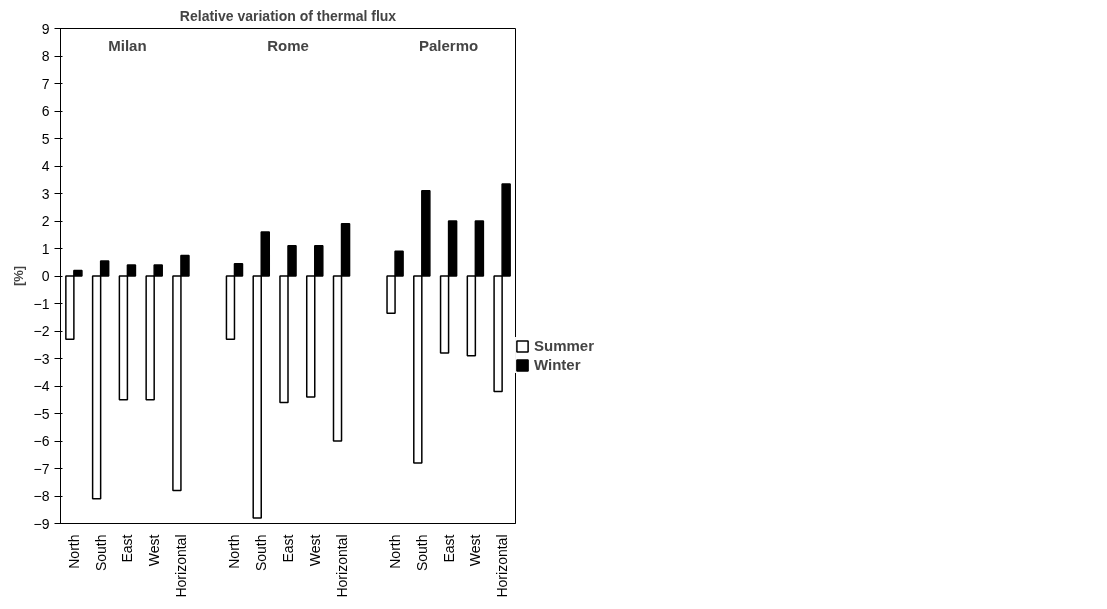 This screenshot has height=609, width=1107. What do you see at coordinates (557, 364) in the screenshot?
I see `legend-label: Winter` at bounding box center [557, 364].